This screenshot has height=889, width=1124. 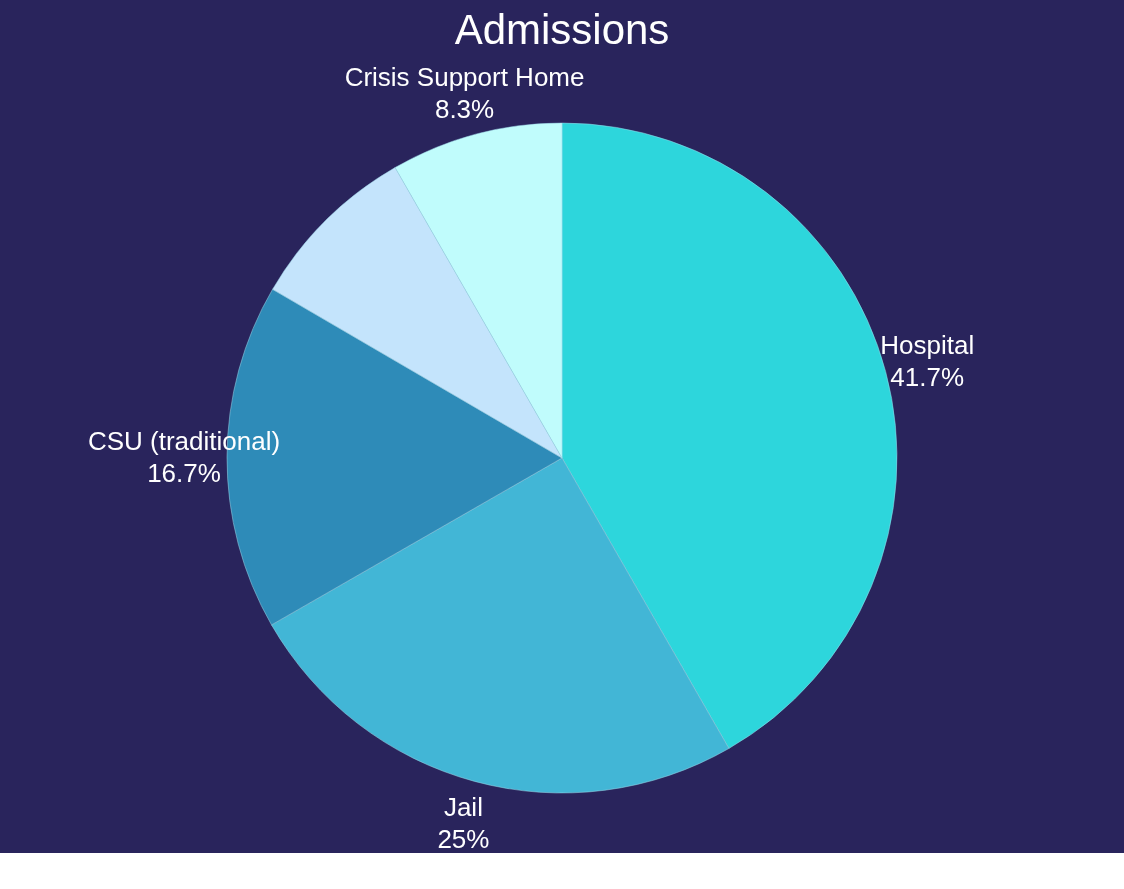 What do you see at coordinates (927, 344) in the screenshot?
I see `slice-label: Hospital` at bounding box center [927, 344].